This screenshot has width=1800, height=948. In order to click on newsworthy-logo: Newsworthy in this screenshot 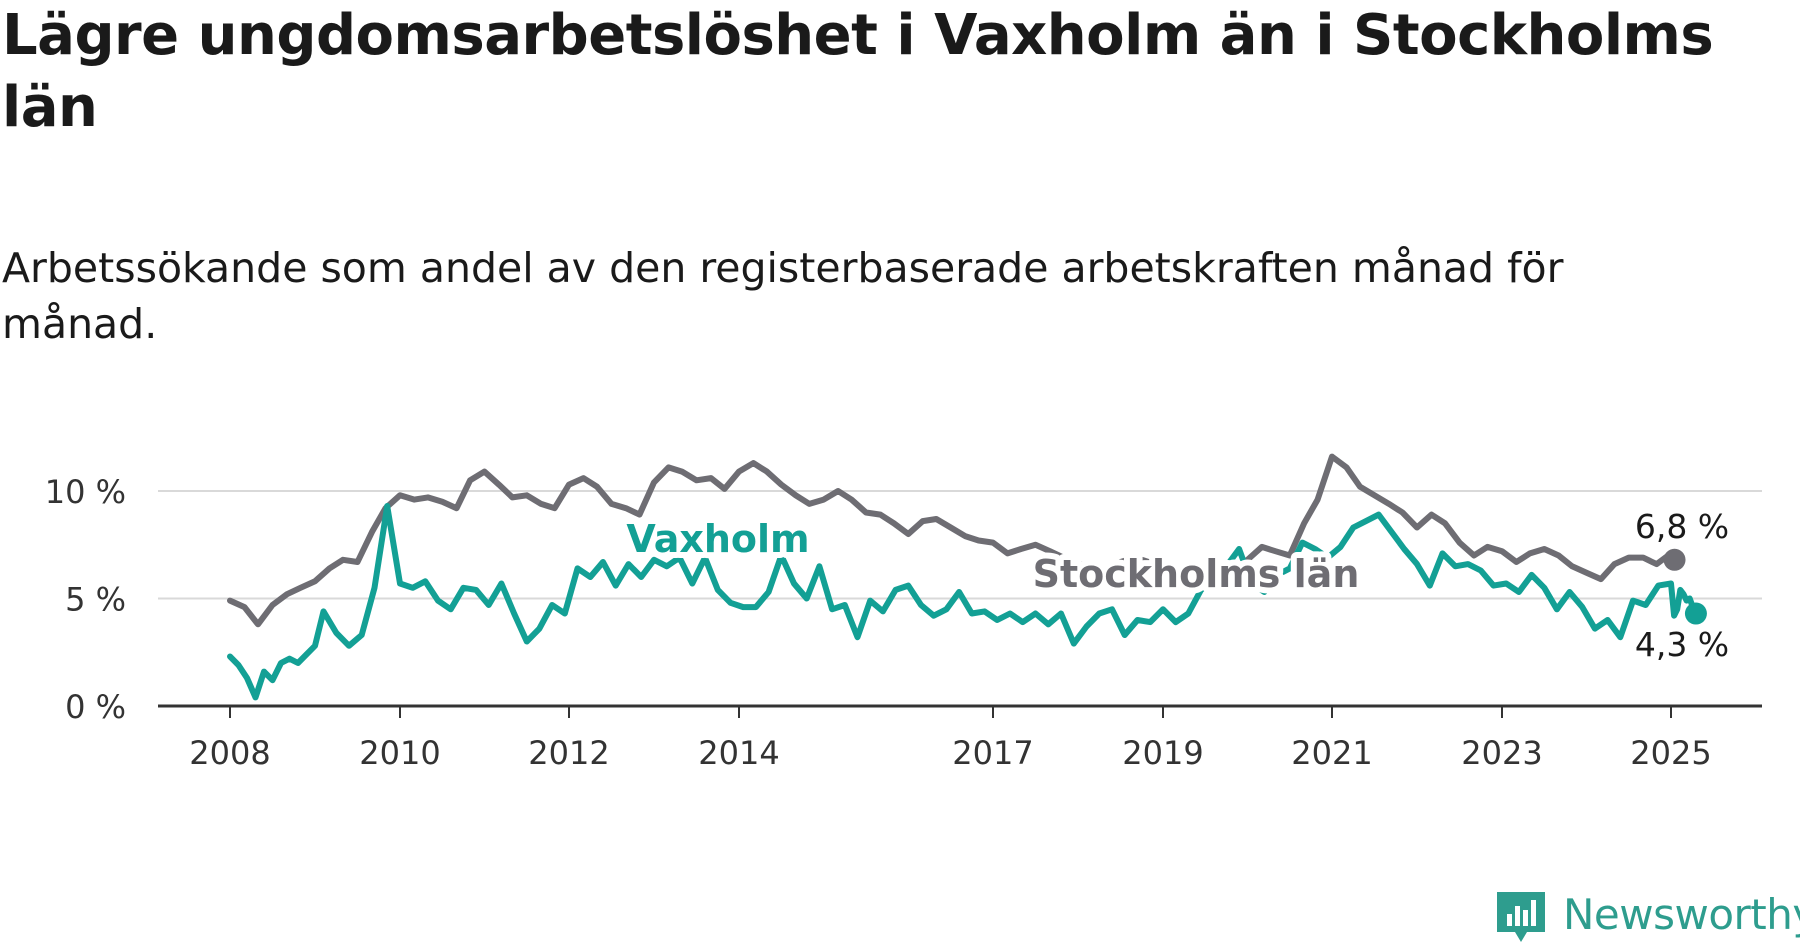, I will do `click(1646, 916)`.